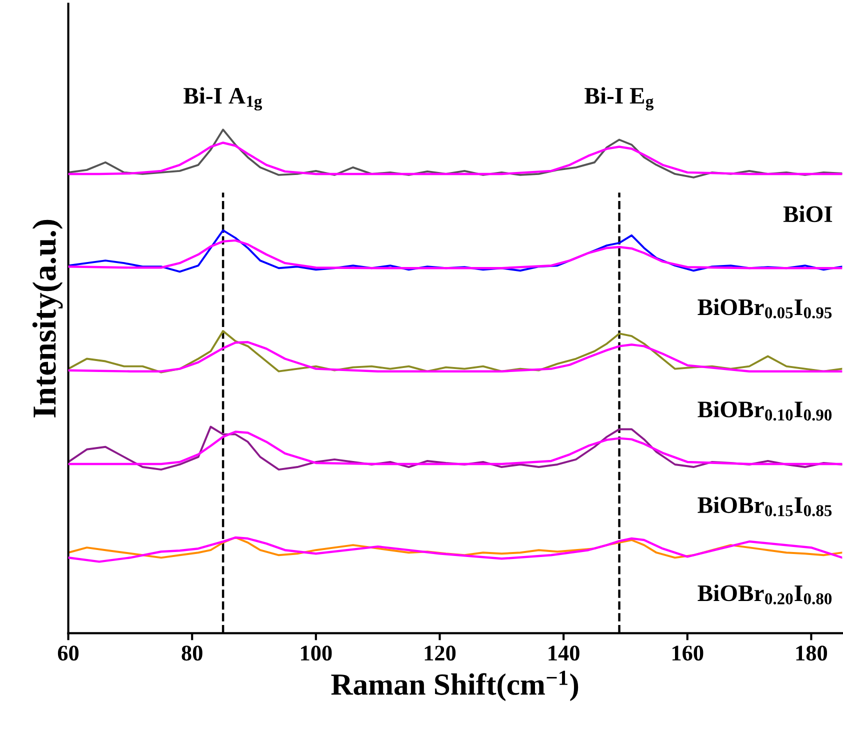 Image resolution: width=843 pixels, height=752 pixels. I want to click on x-tick-label: 100, so click(316, 653).